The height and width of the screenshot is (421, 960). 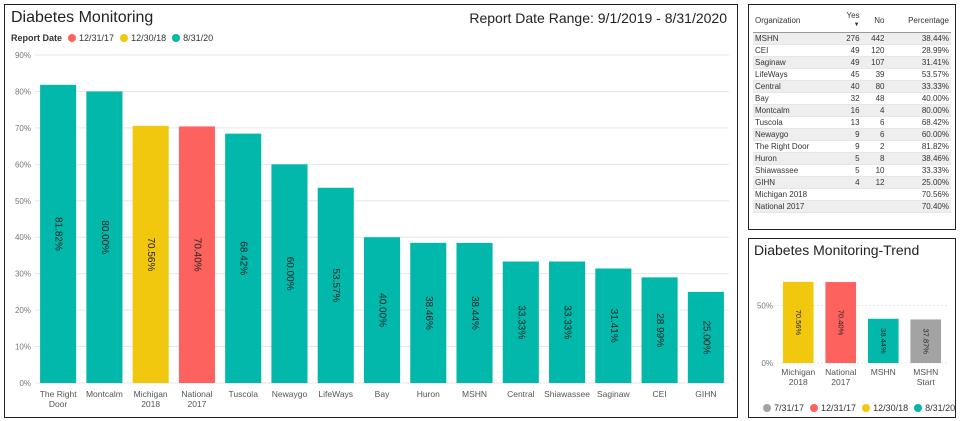 I want to click on table-row: Bay 32 48 40.00%, so click(x=852, y=98).